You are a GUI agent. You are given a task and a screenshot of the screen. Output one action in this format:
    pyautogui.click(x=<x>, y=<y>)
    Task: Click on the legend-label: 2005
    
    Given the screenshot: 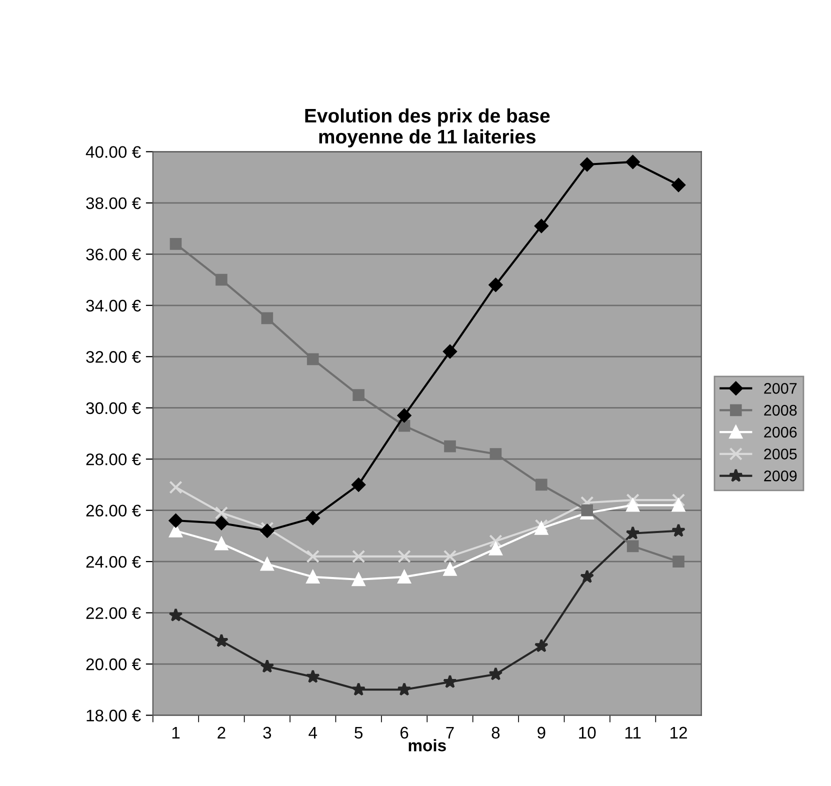 What is the action you would take?
    pyautogui.click(x=780, y=454)
    